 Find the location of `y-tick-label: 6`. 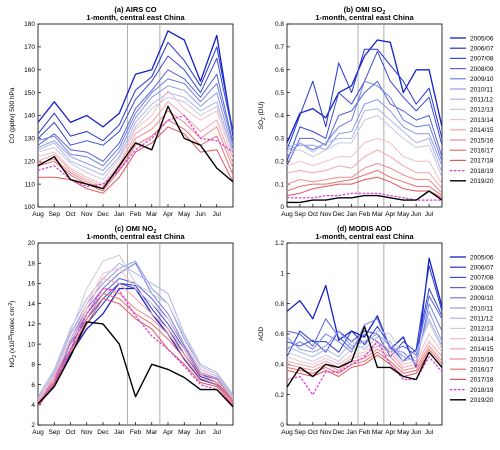

y-tick-label: 6 is located at coordinates (33, 385).